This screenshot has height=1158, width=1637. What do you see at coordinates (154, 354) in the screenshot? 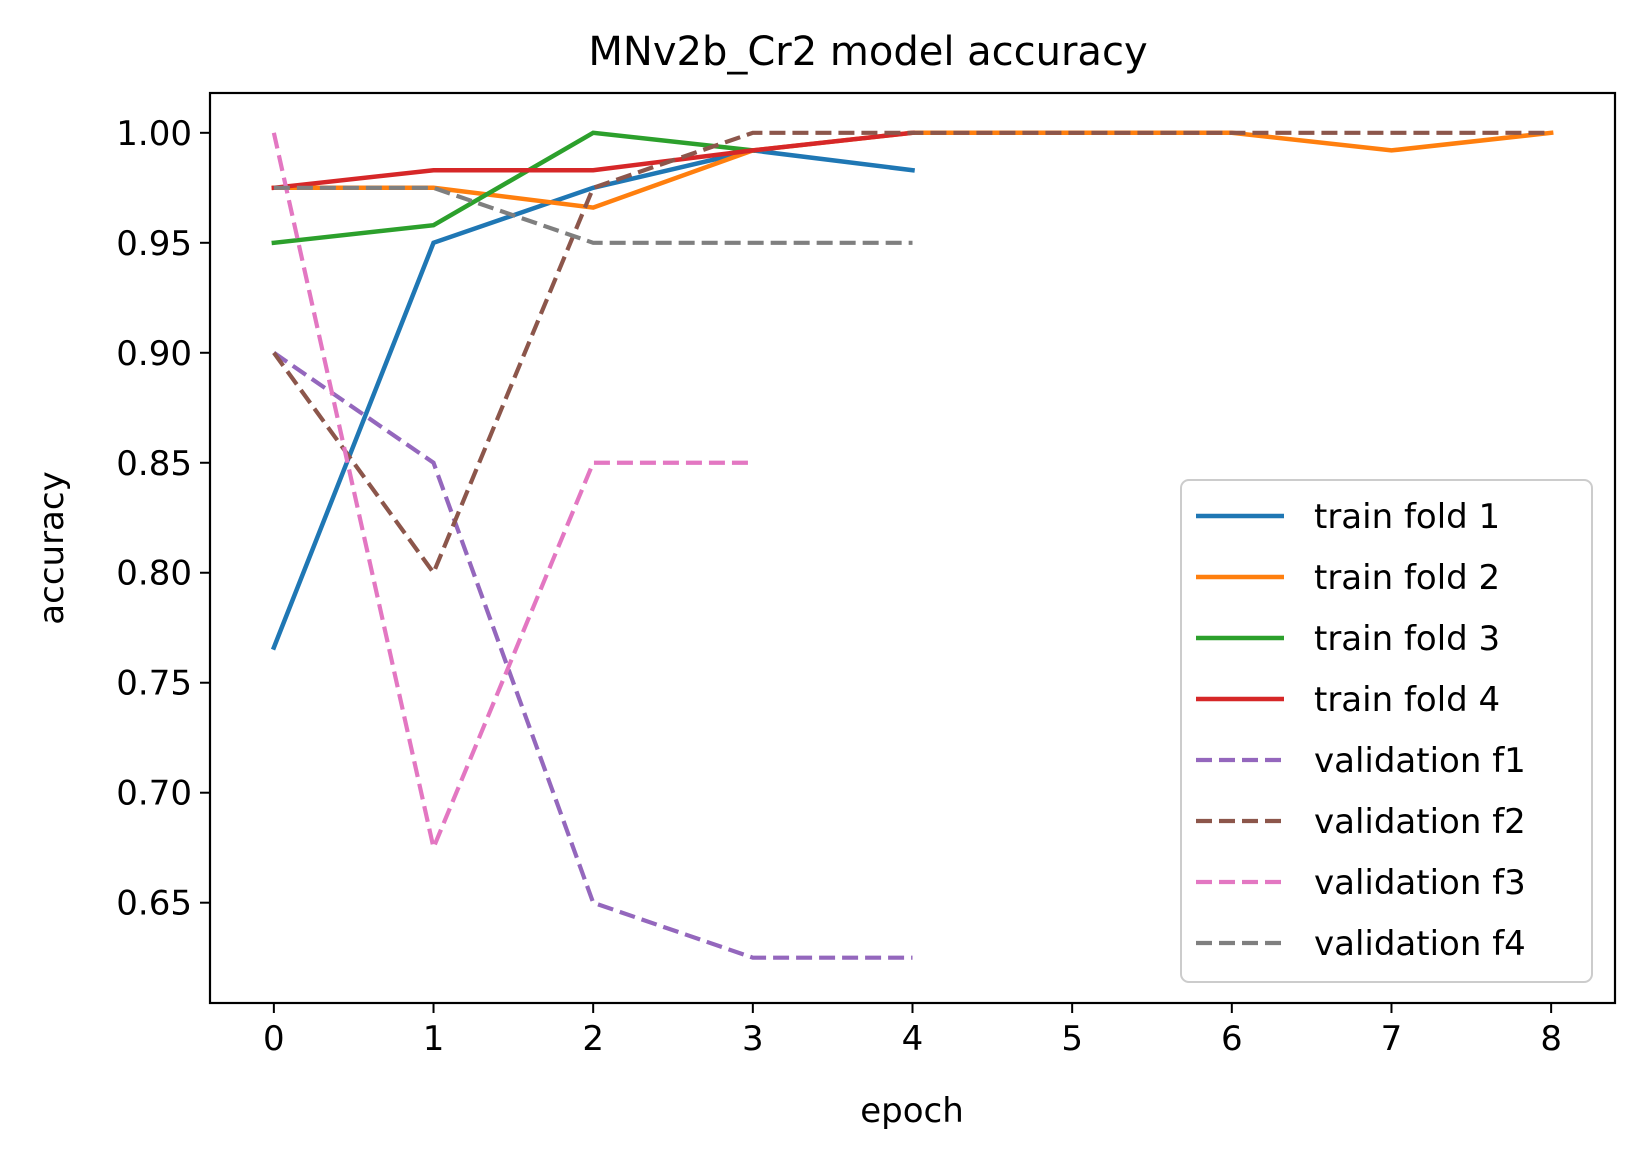
I see `y-tick-label: 0.90` at bounding box center [154, 354].